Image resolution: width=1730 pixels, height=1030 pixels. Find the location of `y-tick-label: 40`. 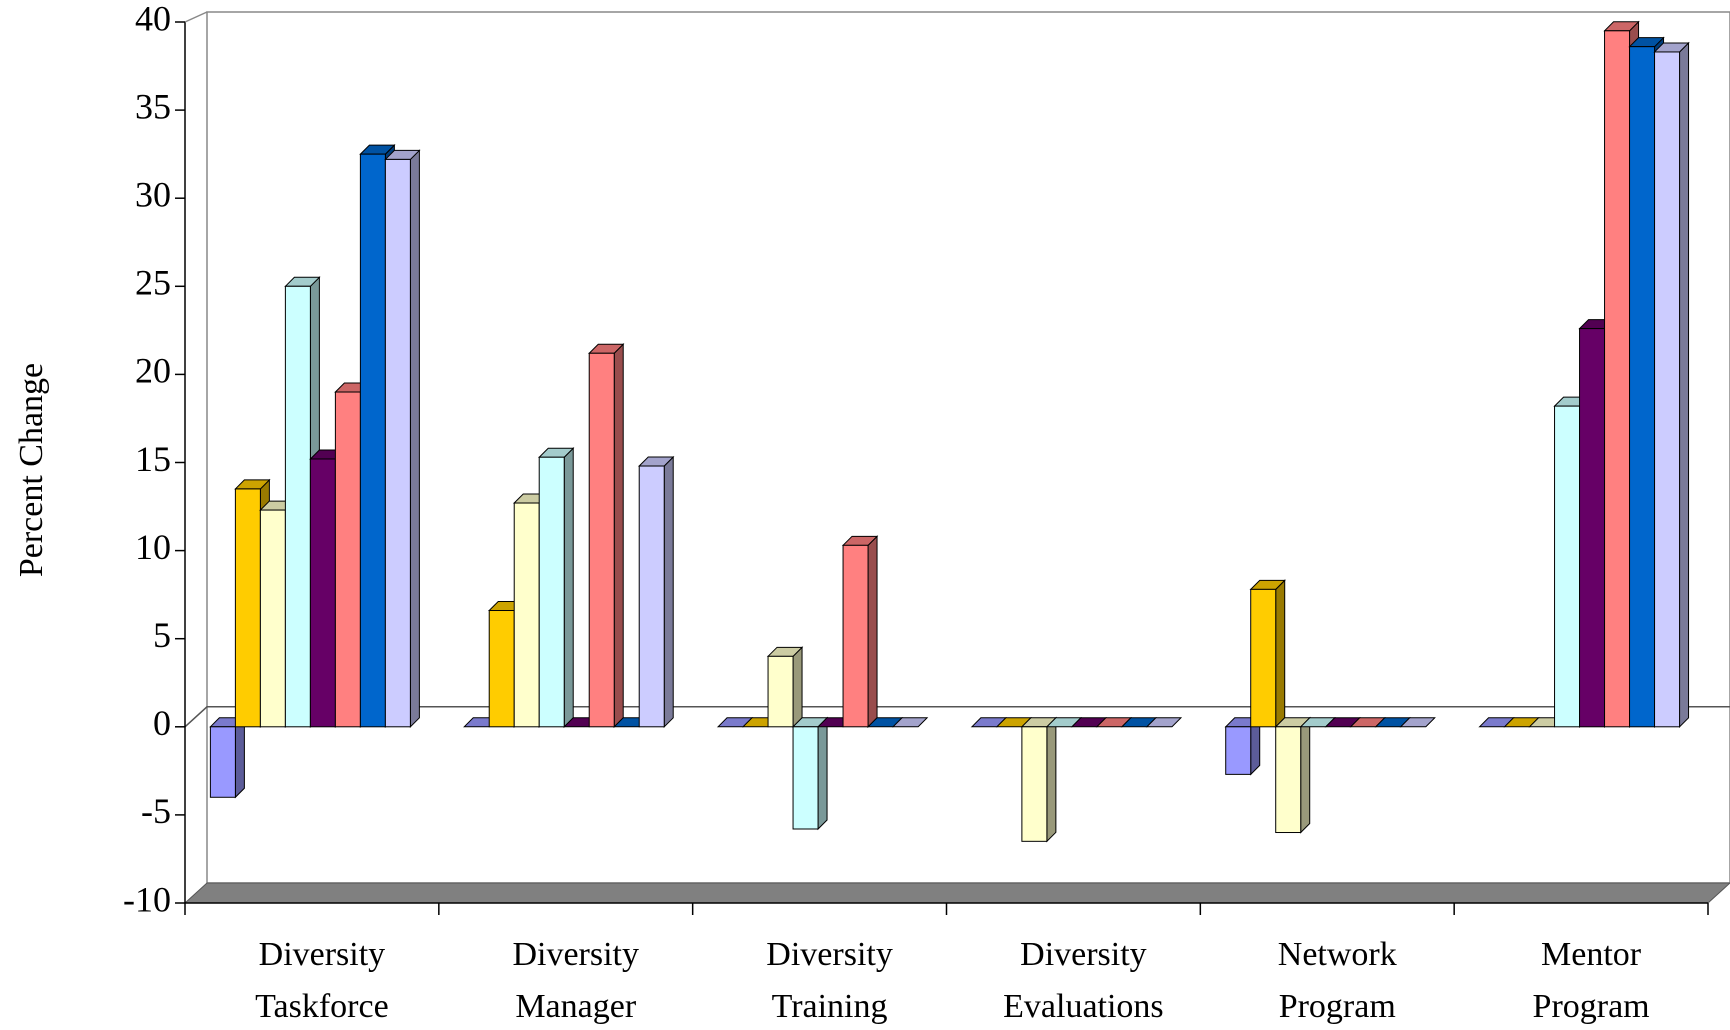

y-tick-label: 40 is located at coordinates (153, 19).